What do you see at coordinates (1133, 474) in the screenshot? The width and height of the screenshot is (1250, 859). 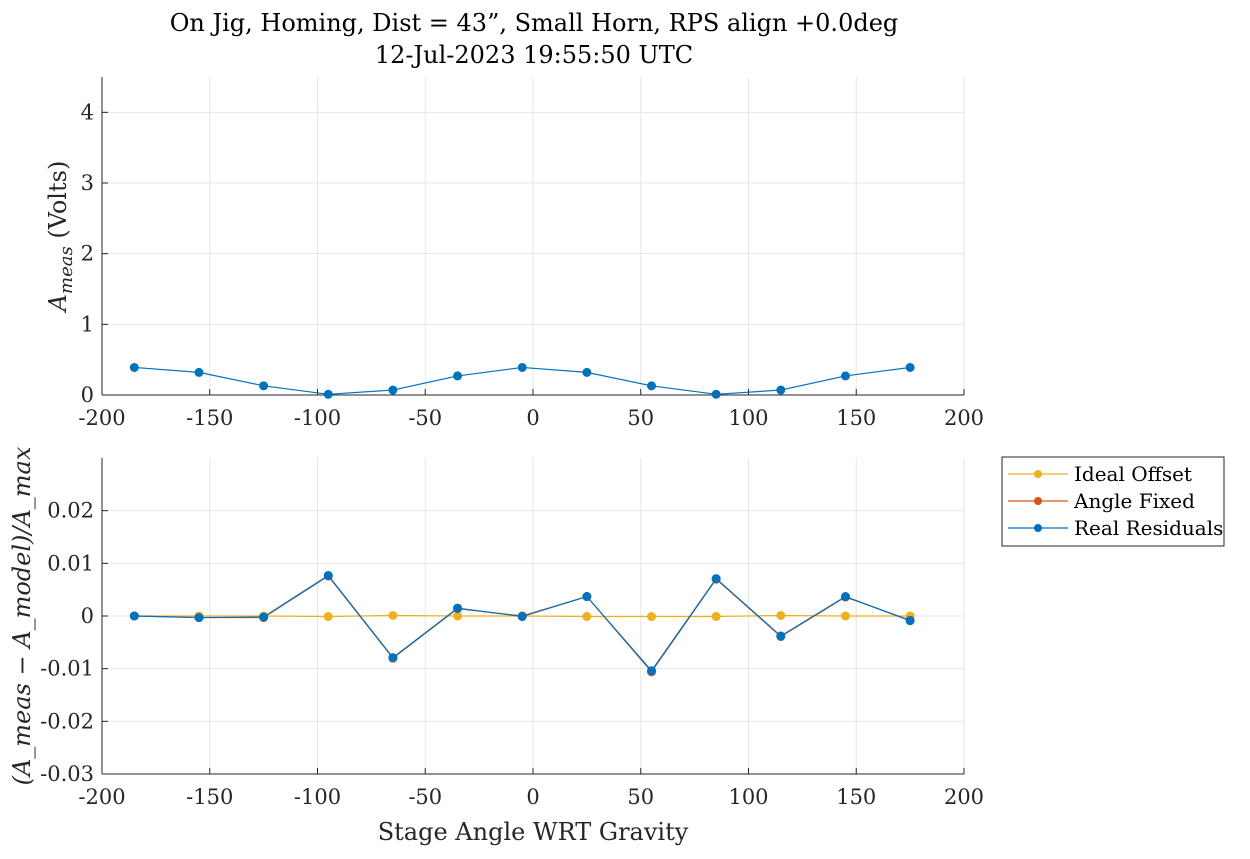 I see `legend-label: Ideal Offset` at bounding box center [1133, 474].